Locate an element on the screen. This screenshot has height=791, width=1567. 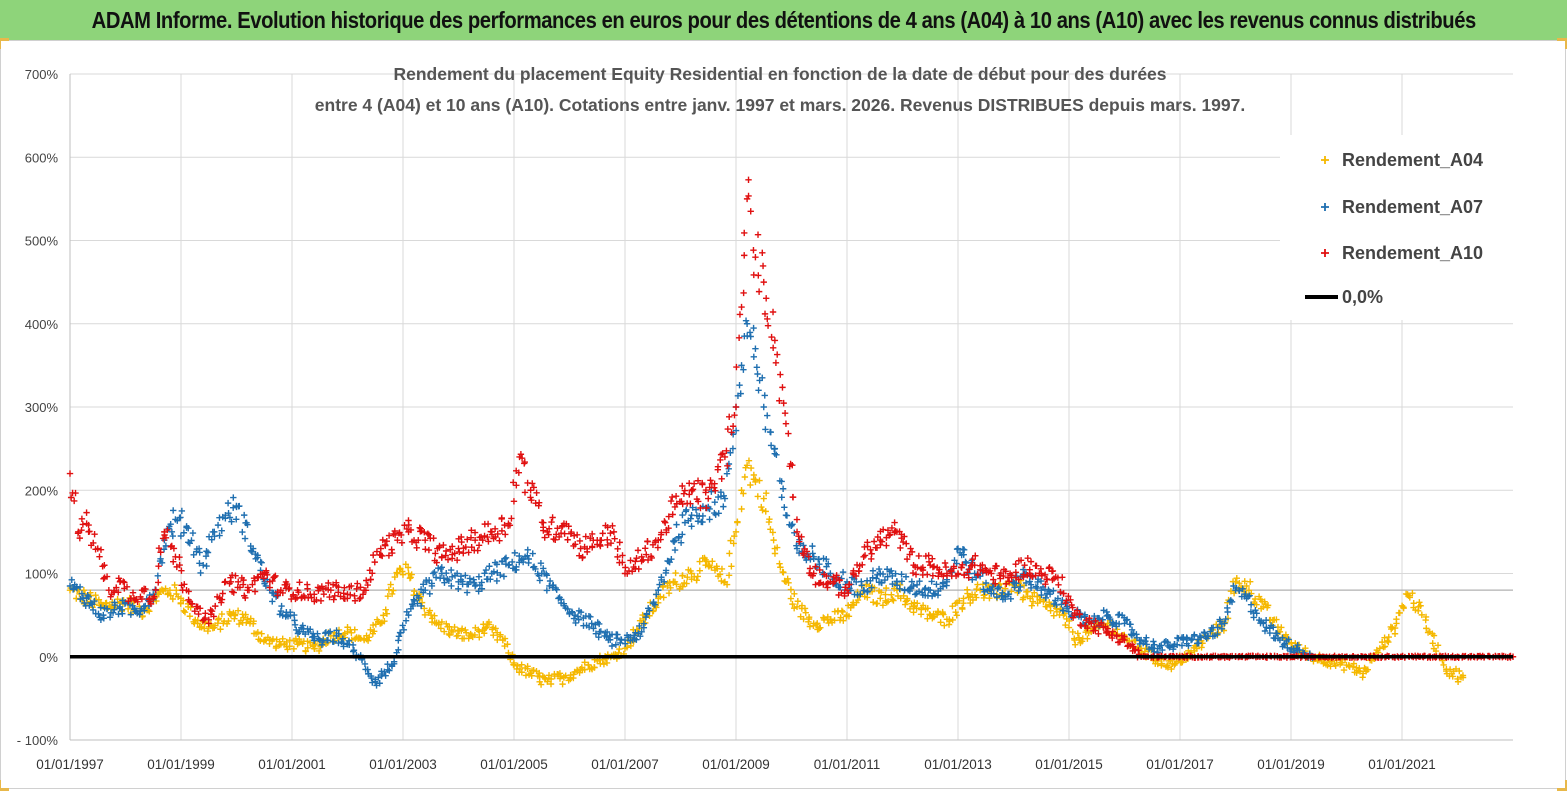
corner-handle-top-right is located at coordinates (1562, 43).